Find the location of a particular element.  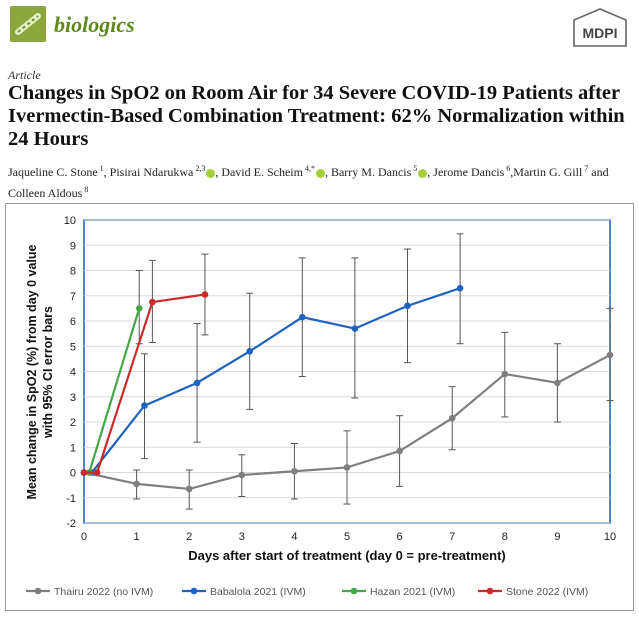

legend-entry-3: Hazan 2021 (IVM) is located at coordinates (398, 592).